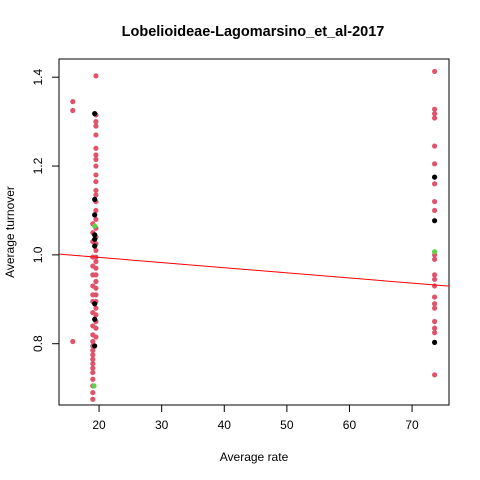 The height and width of the screenshot is (480, 480). I want to click on x-tick-label: 20, so click(99, 425).